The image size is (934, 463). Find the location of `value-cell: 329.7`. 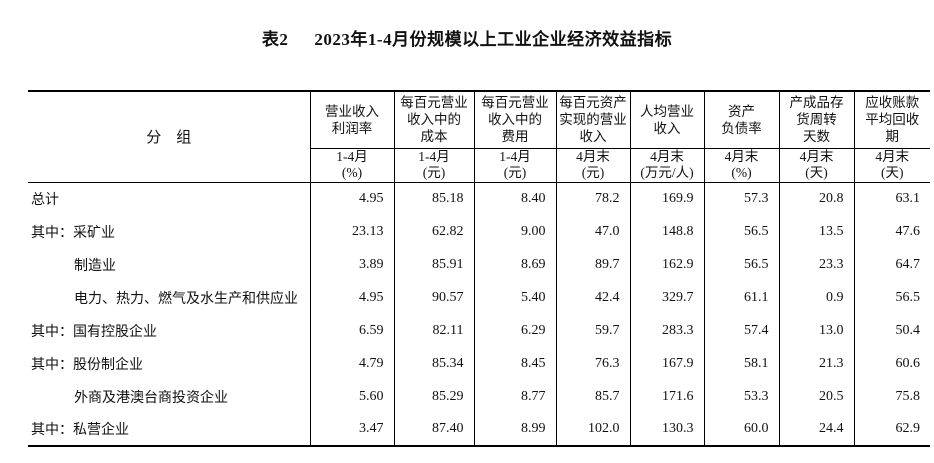

value-cell: 329.7 is located at coordinates (666, 297).